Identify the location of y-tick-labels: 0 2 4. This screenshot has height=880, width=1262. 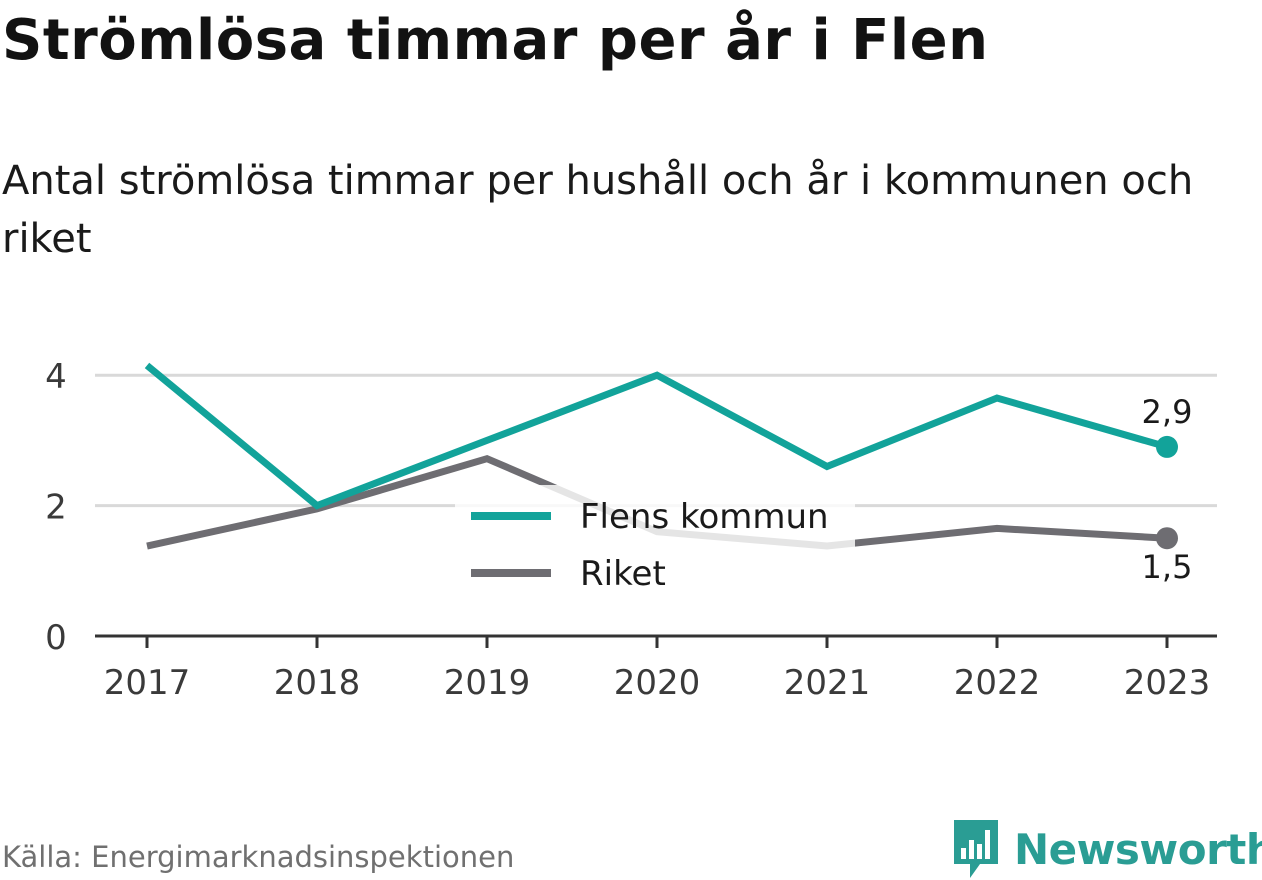
(56, 507).